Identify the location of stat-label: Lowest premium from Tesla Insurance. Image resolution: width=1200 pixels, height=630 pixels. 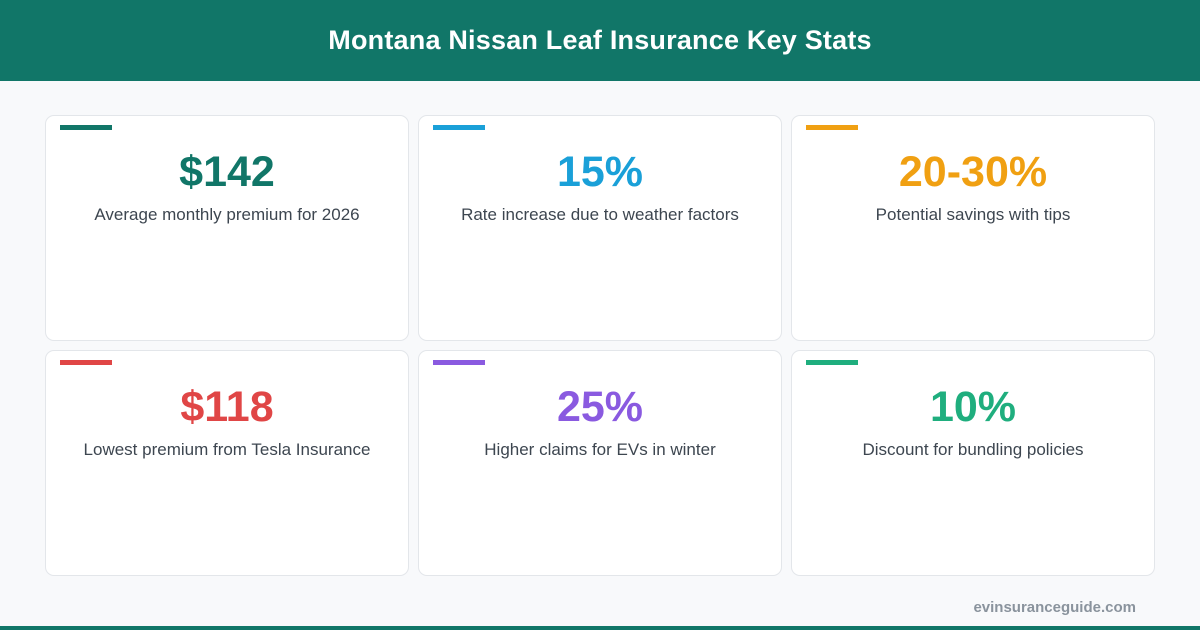
(227, 449).